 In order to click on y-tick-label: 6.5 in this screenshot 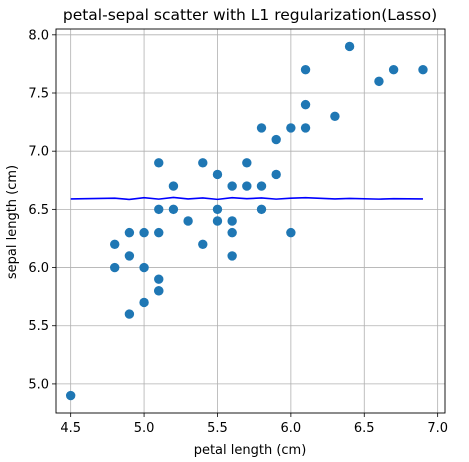, I will do `click(38, 210)`.